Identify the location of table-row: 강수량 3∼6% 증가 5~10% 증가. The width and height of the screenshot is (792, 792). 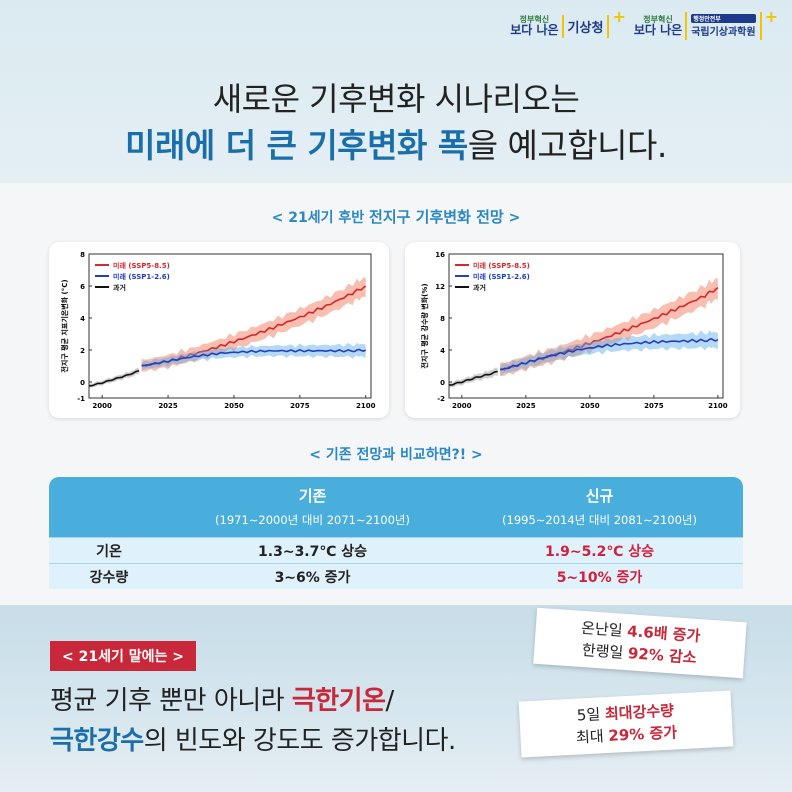
(396, 576).